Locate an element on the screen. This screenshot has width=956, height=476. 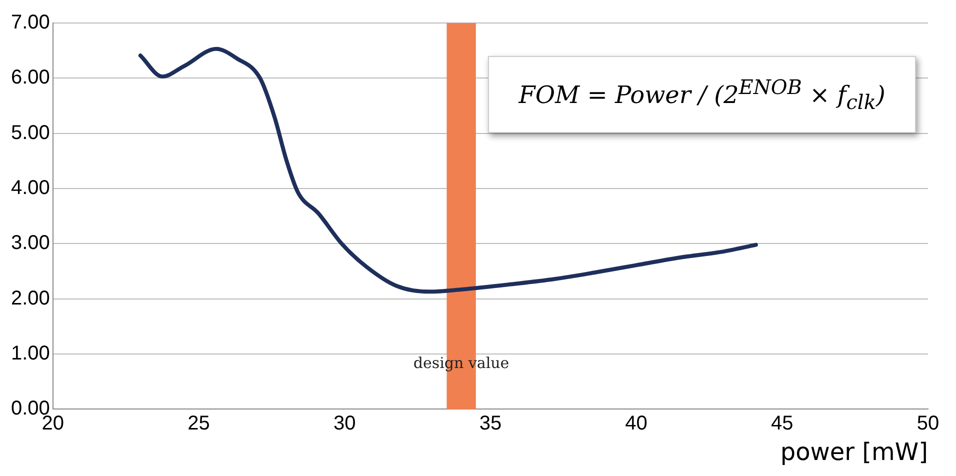
y-tick-label: 7.00 is located at coordinates (30, 23).